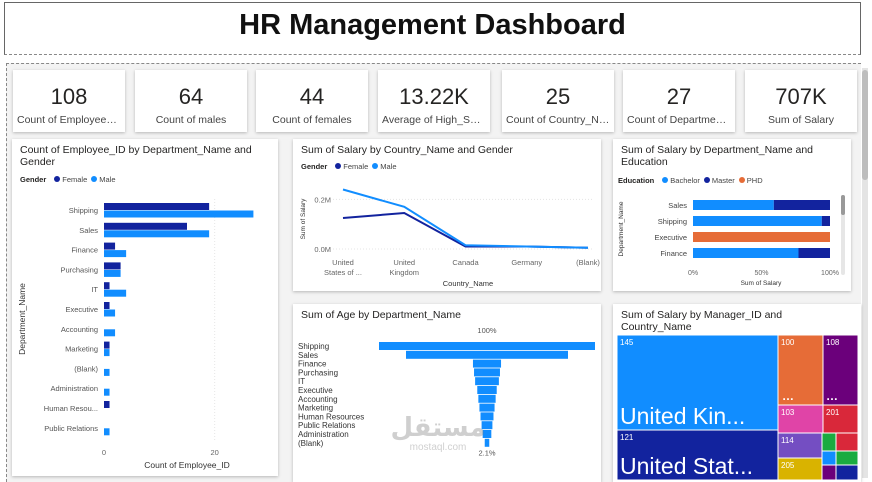 The image size is (872, 482). What do you see at coordinates (465, 230) in the screenshot?
I see `line-female` at bounding box center [465, 230].